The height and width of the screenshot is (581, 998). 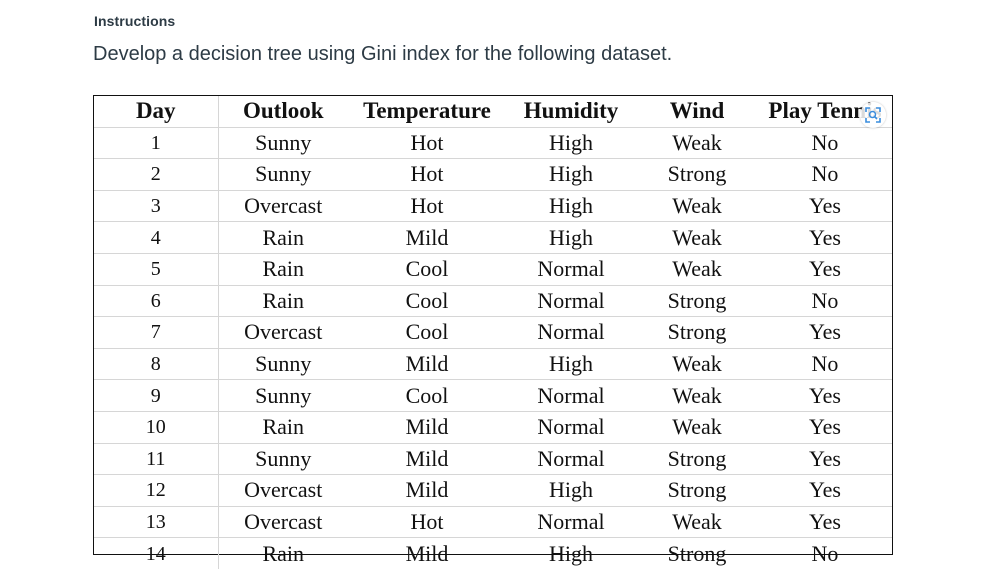 I want to click on cell-day: 10, so click(x=156, y=427).